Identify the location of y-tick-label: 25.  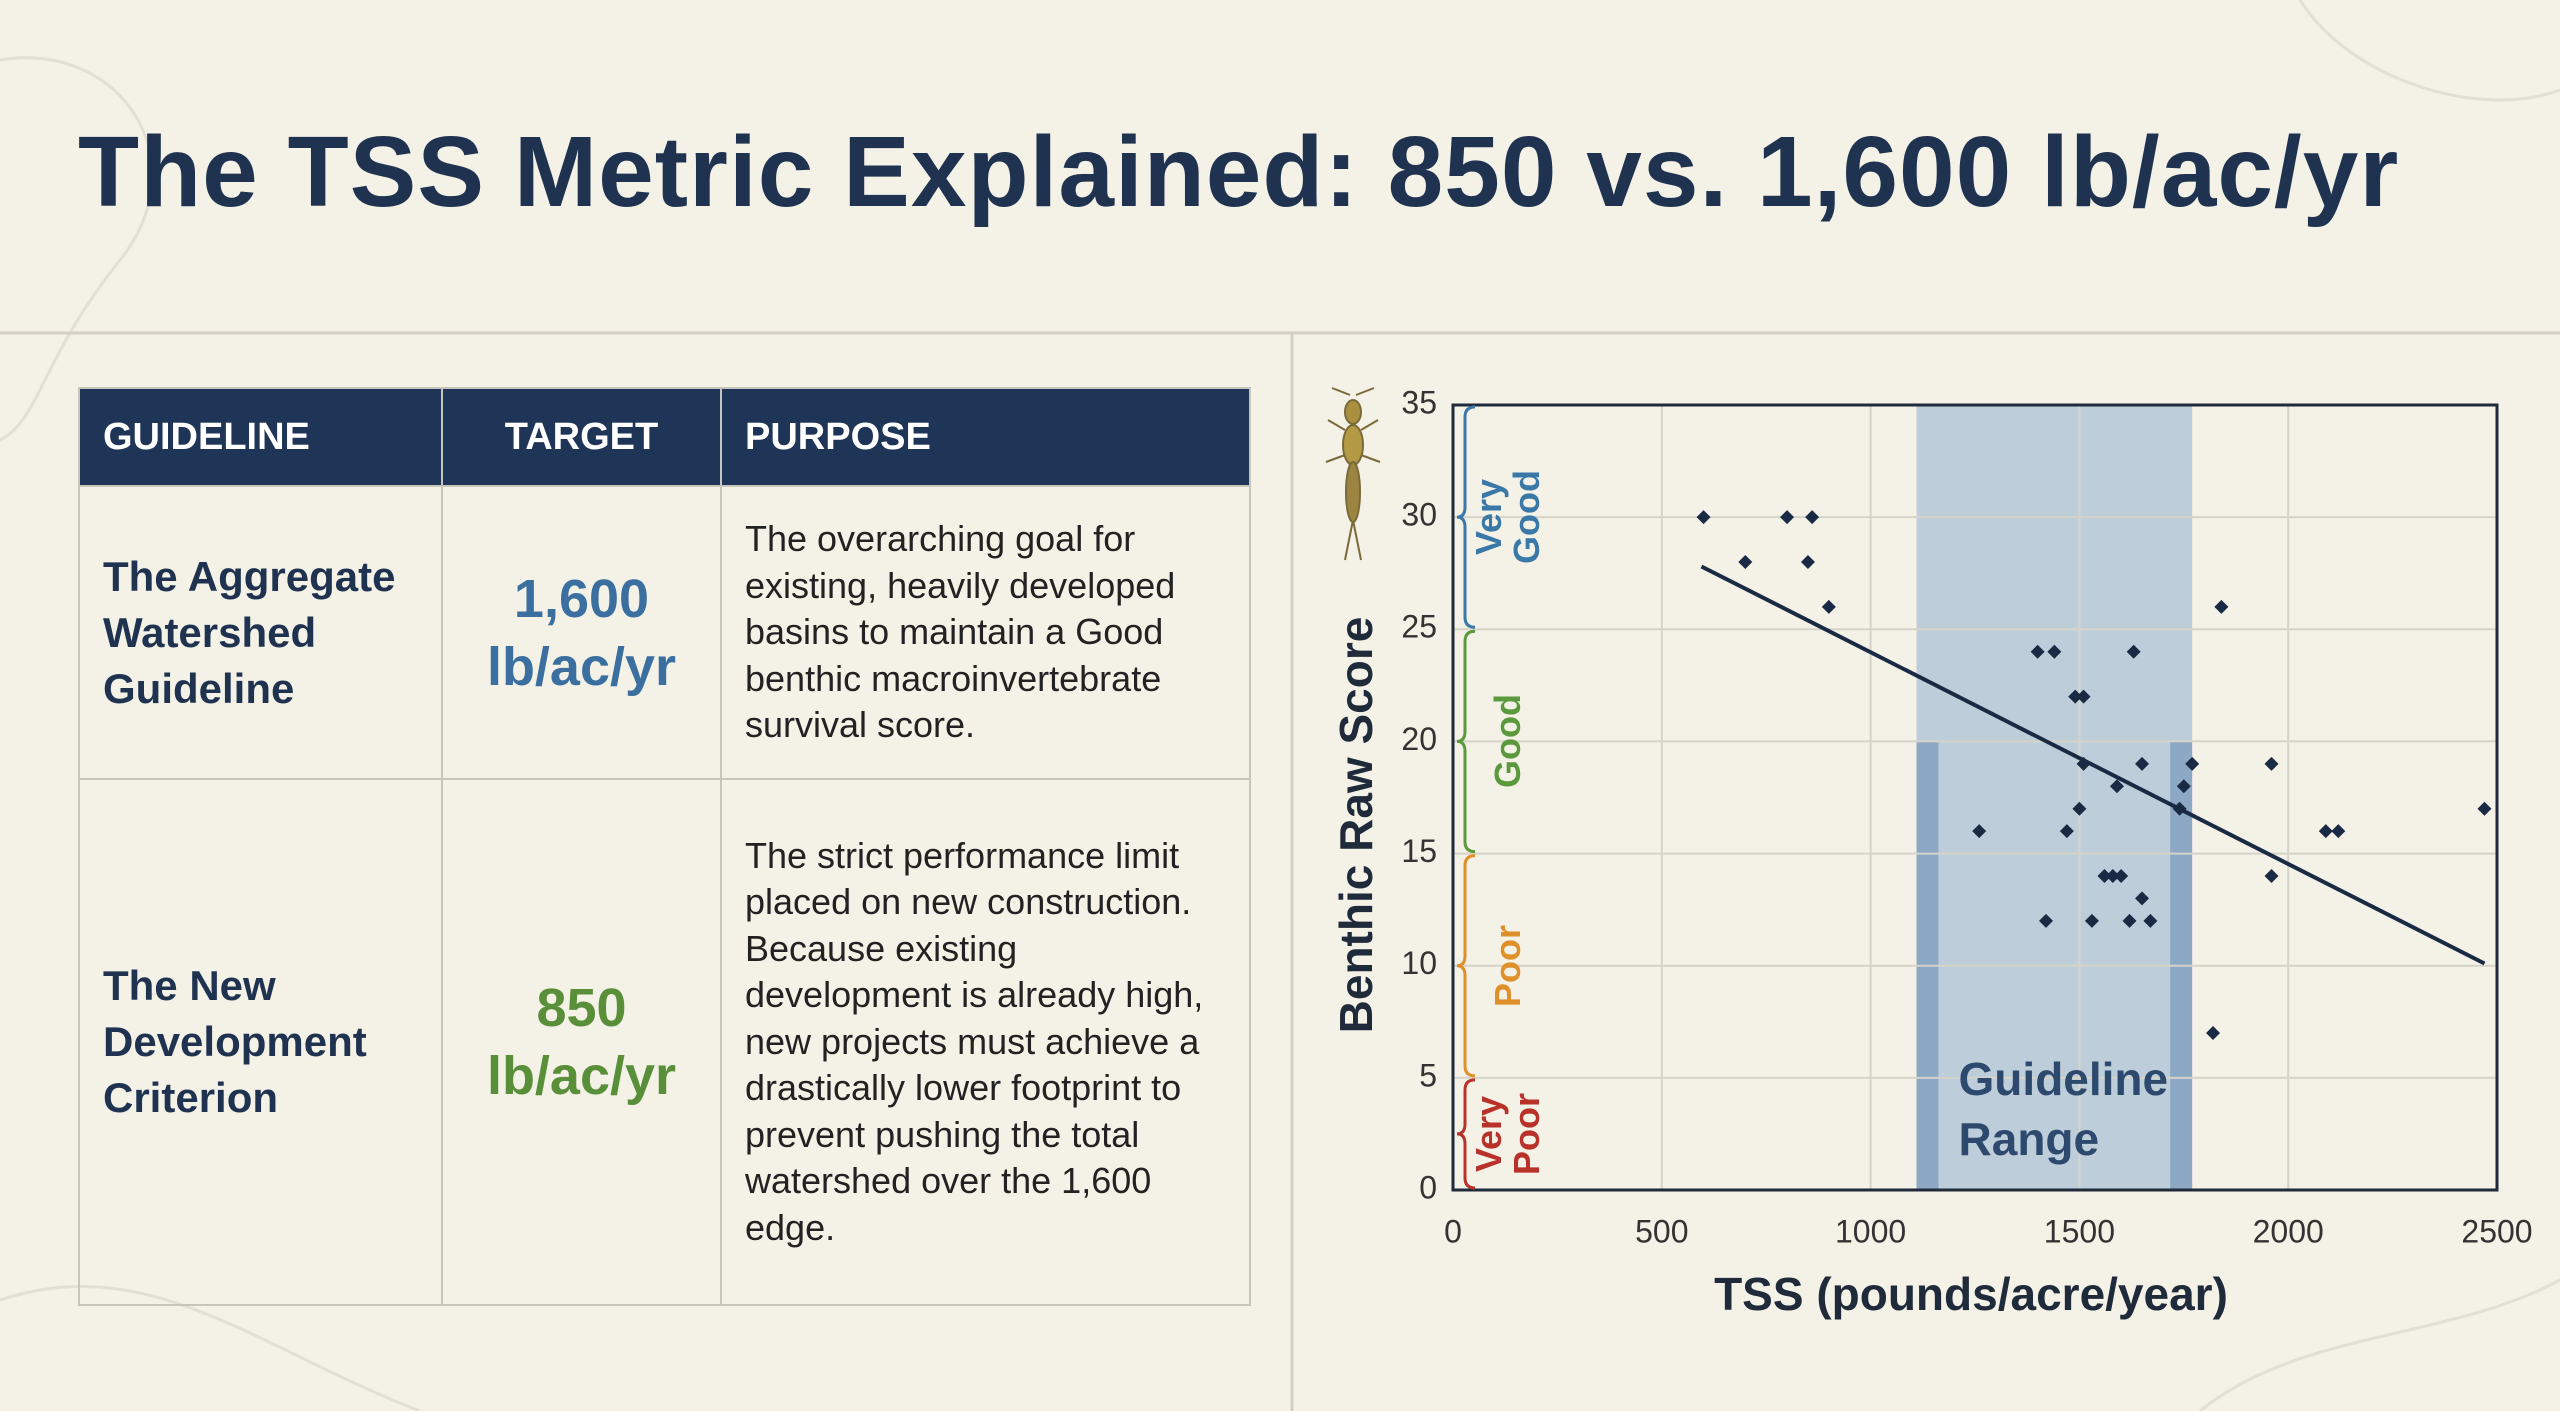
(1419, 627).